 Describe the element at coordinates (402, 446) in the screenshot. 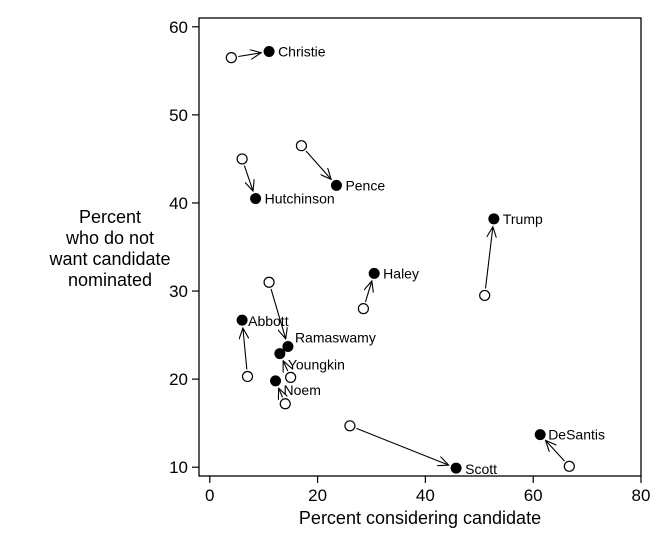

I see `arrow-scott` at that location.